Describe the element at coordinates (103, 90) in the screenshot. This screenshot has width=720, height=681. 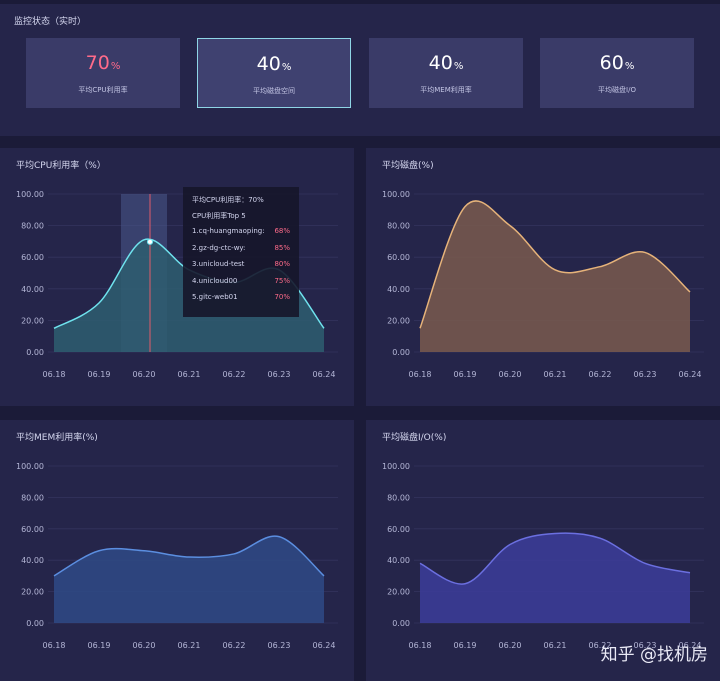
I see `stat-label: 平均CPU利用率` at that location.